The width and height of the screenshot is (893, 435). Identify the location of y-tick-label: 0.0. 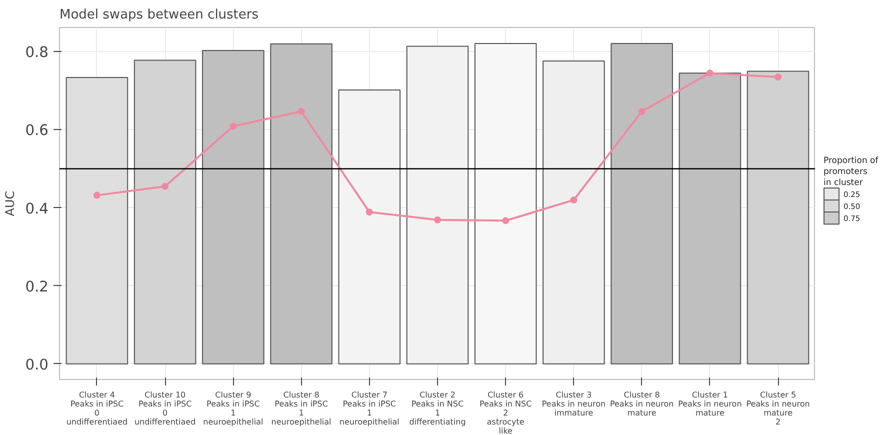
(37, 365).